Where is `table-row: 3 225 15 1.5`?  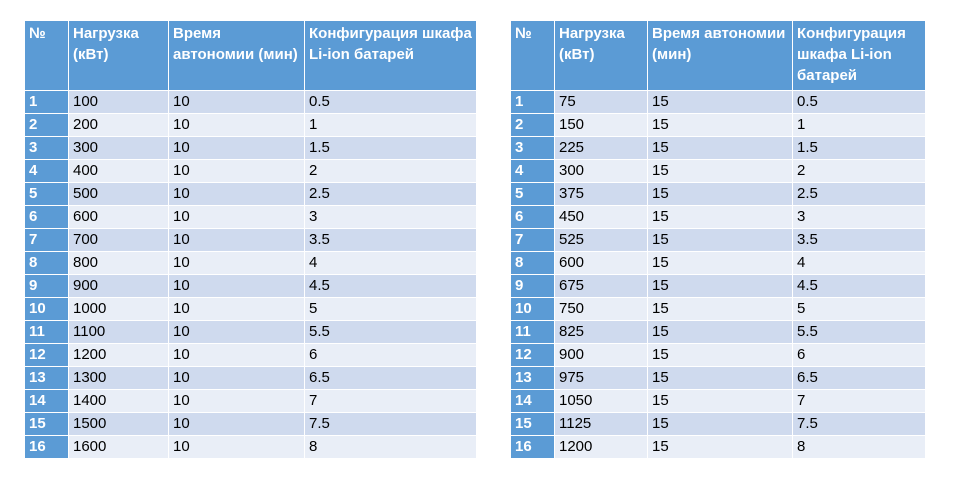 table-row: 3 225 15 1.5 is located at coordinates (718, 148).